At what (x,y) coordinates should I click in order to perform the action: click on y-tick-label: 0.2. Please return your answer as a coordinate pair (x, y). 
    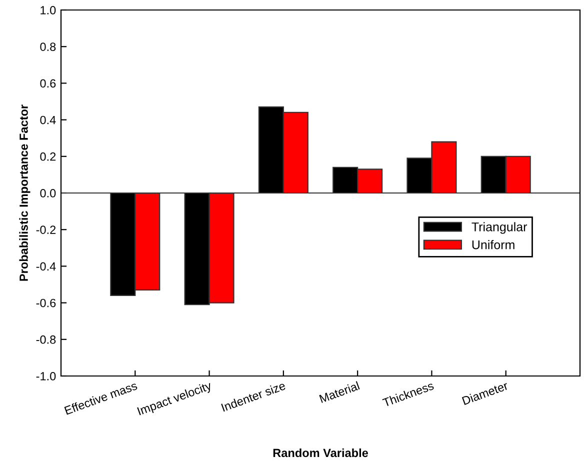
    Looking at the image, I should click on (48, 156).